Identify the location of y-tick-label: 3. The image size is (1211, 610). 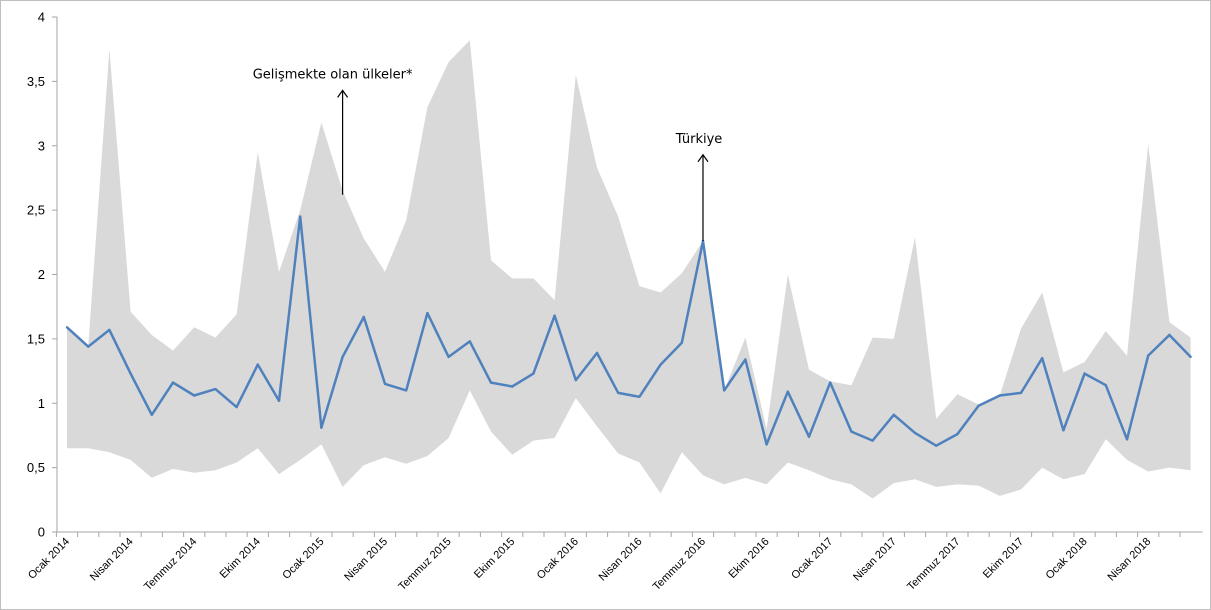
(41, 145).